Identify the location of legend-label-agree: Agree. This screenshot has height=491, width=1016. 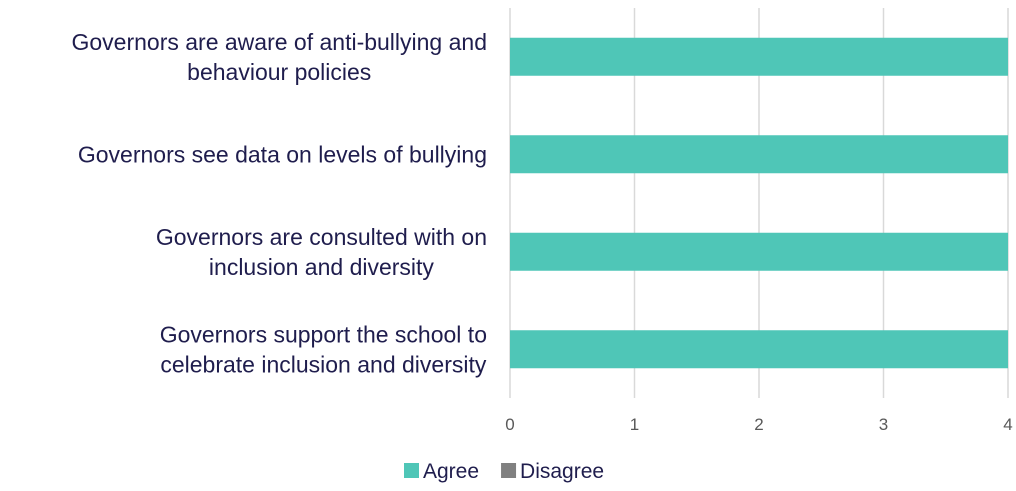
(451, 471).